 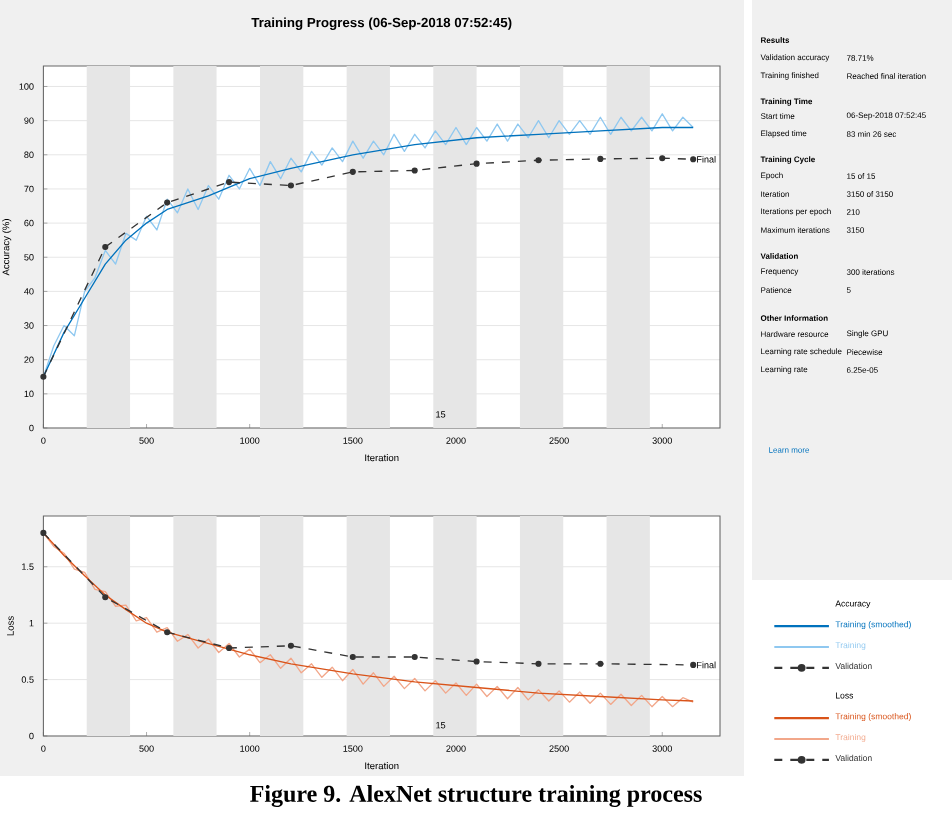 What do you see at coordinates (476, 796) in the screenshot?
I see `caption: Figure 9. AlexNet structure training process` at bounding box center [476, 796].